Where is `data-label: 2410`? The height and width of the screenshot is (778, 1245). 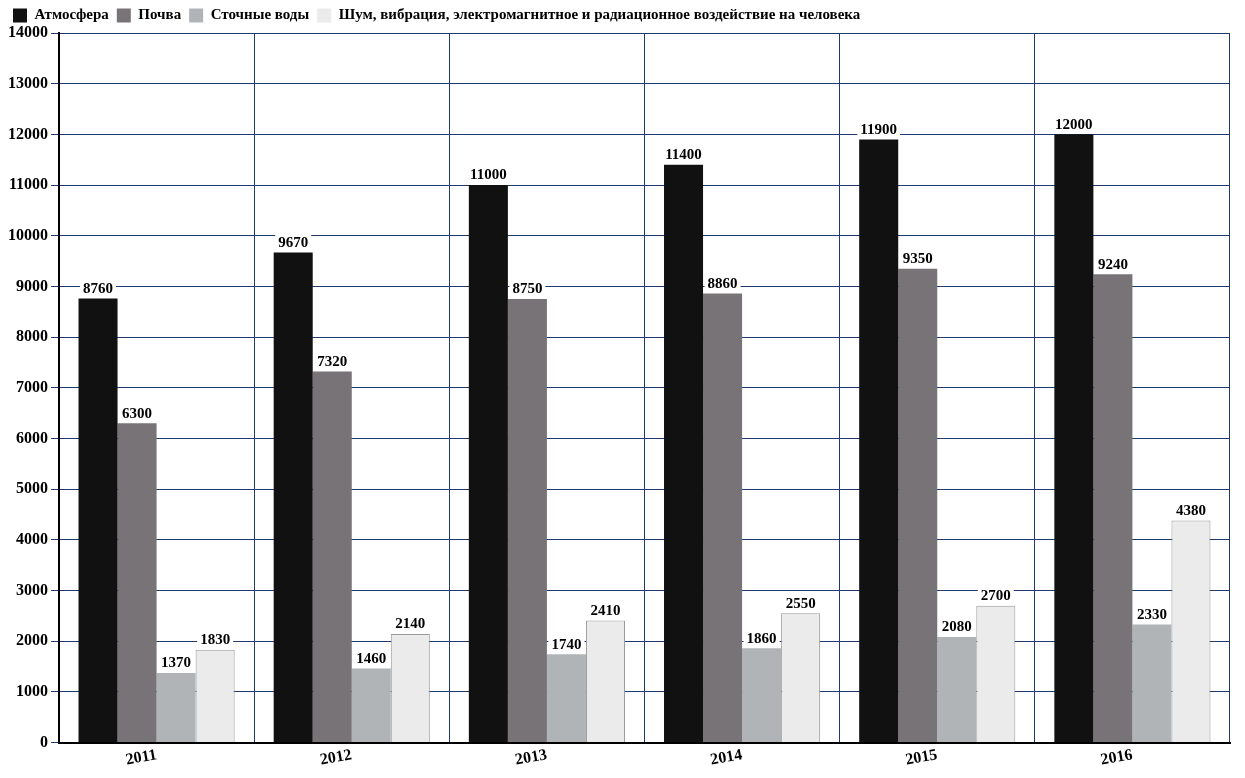 data-label: 2410 is located at coordinates (605, 609).